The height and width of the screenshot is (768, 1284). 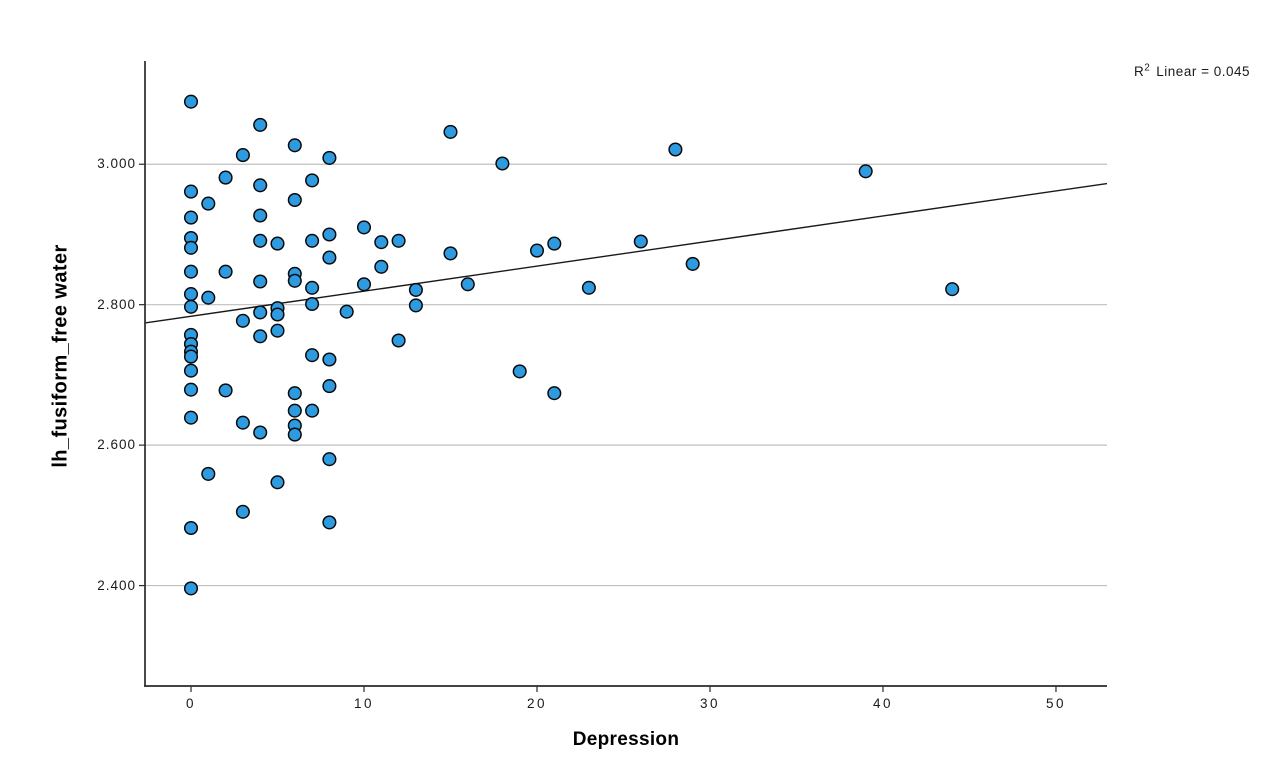 I want to click on x-tick-label: 10, so click(x=364, y=703).